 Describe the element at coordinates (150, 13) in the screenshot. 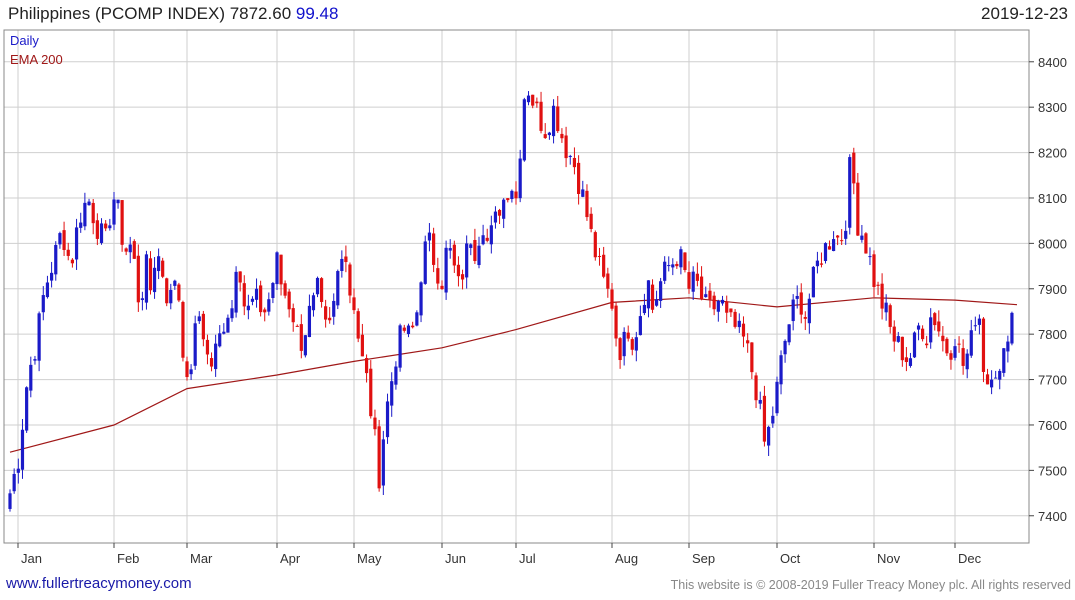

I see `title-text: Philippines (PCOMP INDEX) 7872.60` at that location.